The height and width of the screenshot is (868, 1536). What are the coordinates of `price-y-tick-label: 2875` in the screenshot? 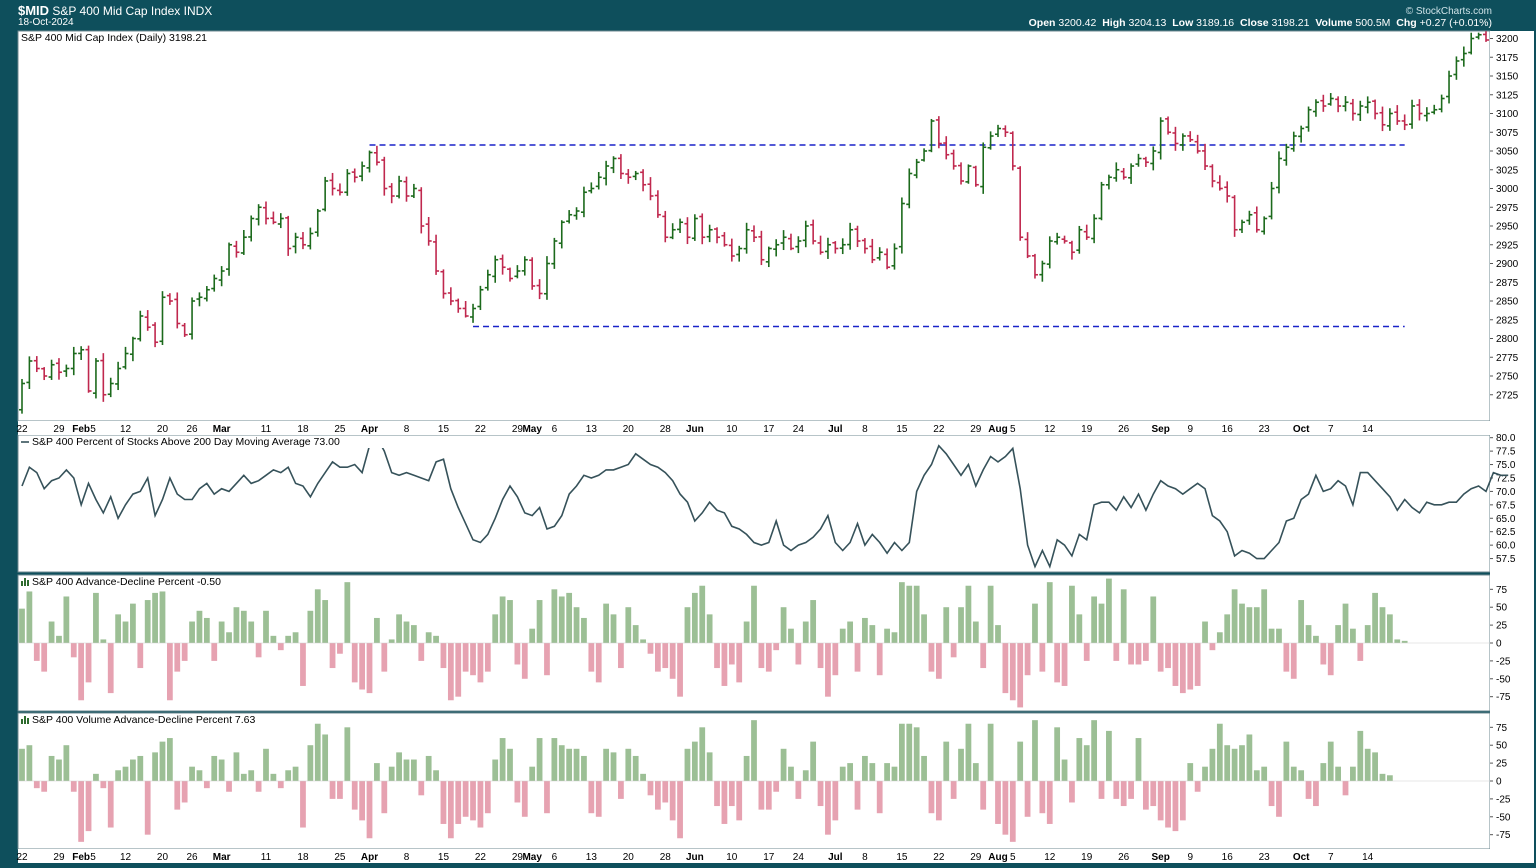 It's located at (1507, 283).